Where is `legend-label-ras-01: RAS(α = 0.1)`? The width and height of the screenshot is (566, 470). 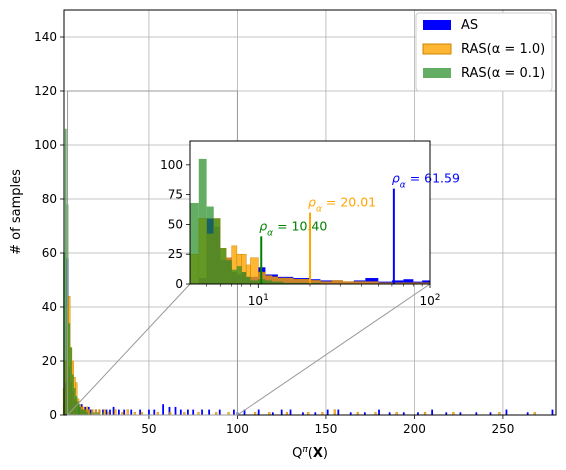
legend-label-ras-01: RAS(α = 0.1) is located at coordinates (503, 73).